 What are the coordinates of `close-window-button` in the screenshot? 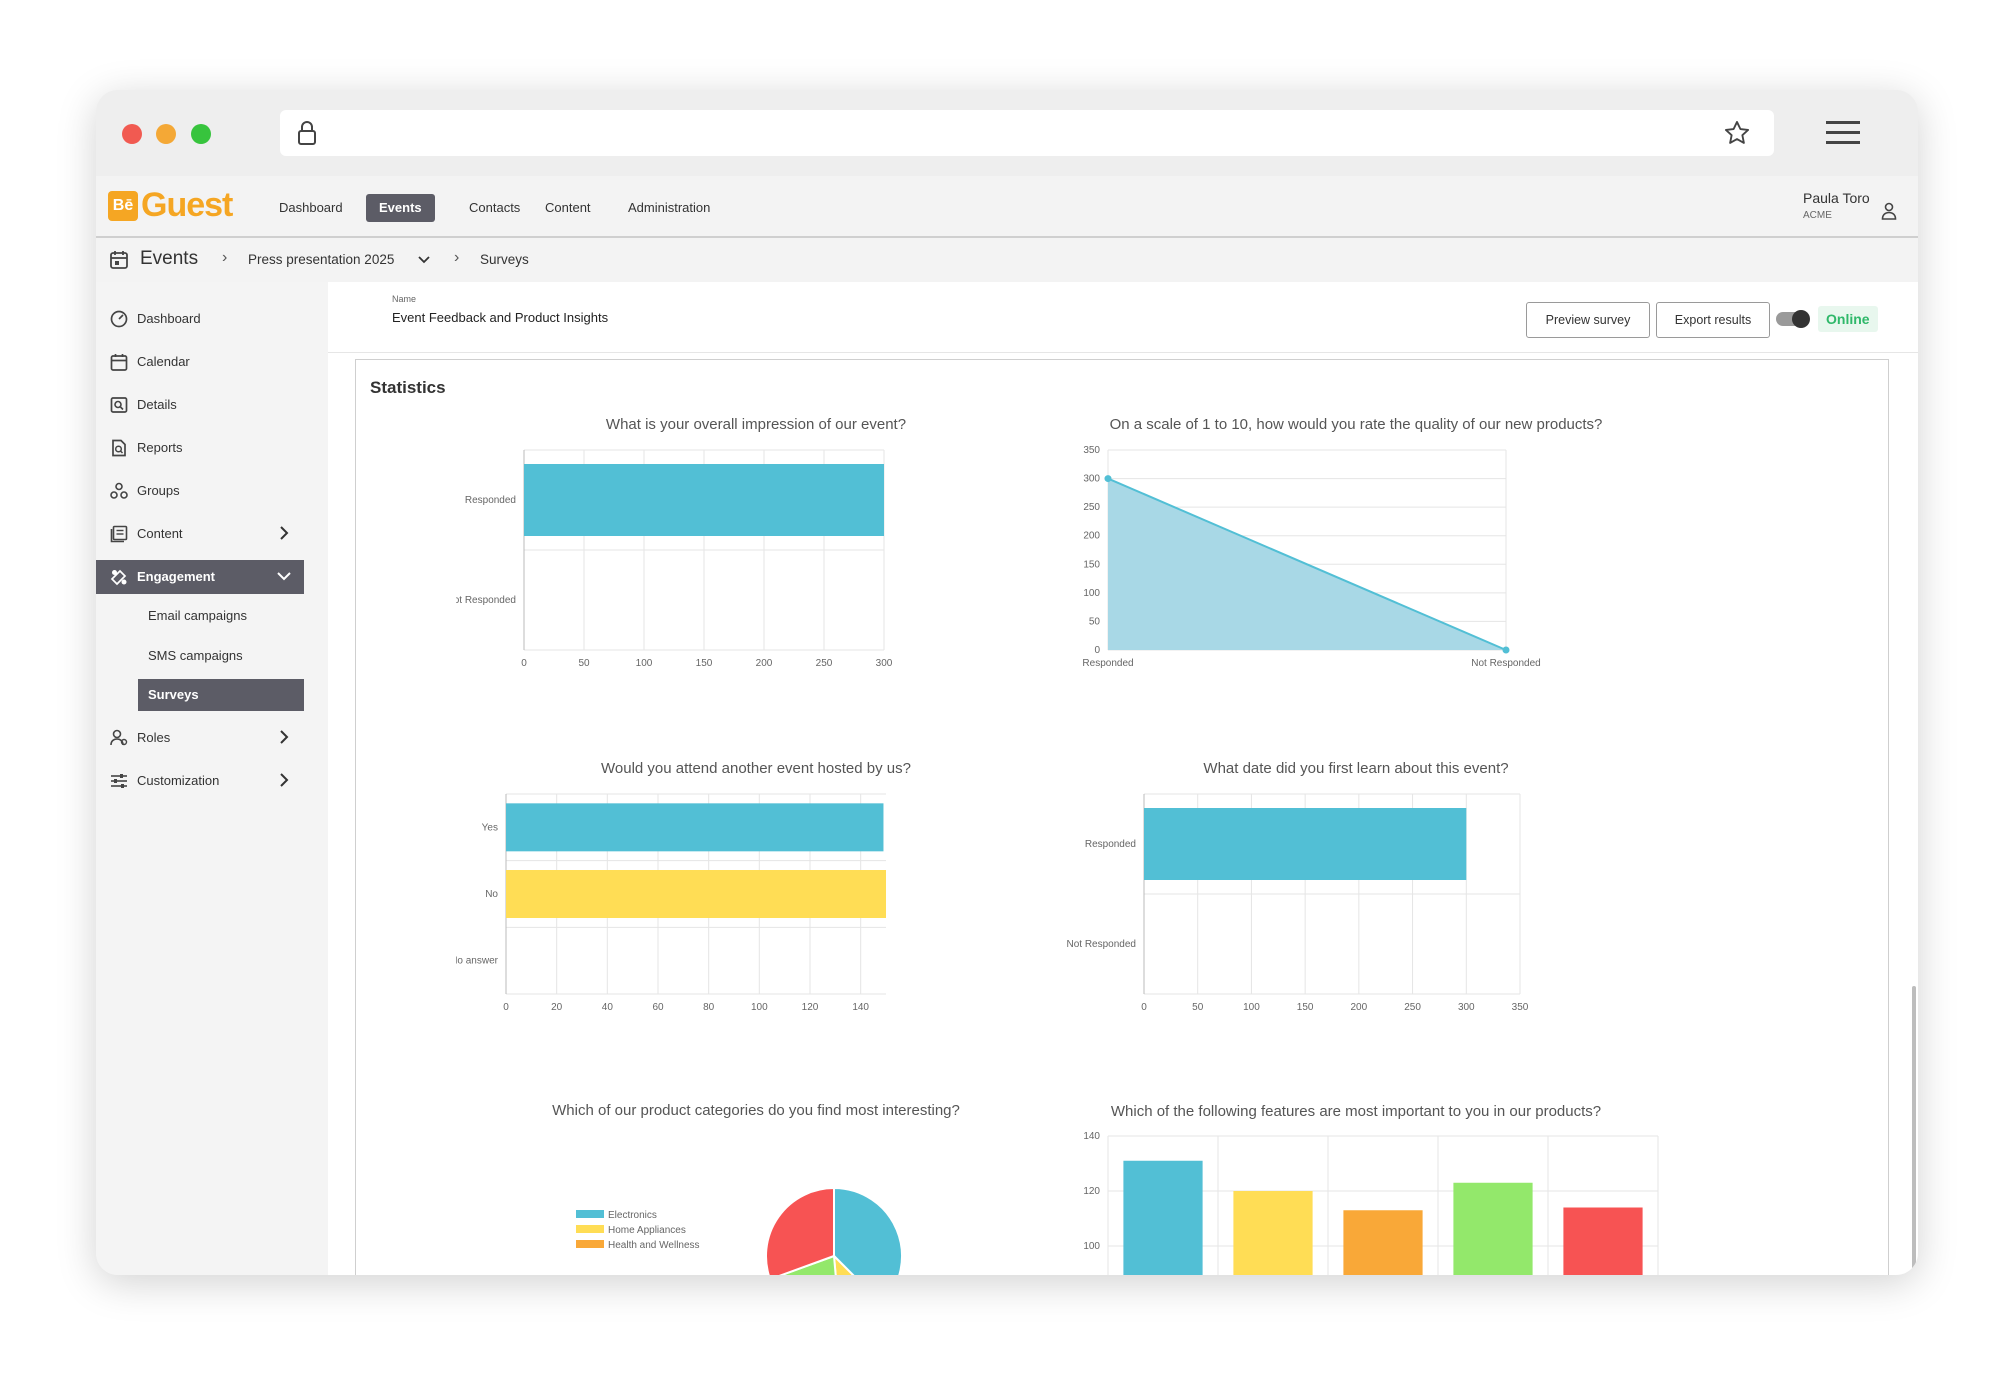 It's located at (132, 134).